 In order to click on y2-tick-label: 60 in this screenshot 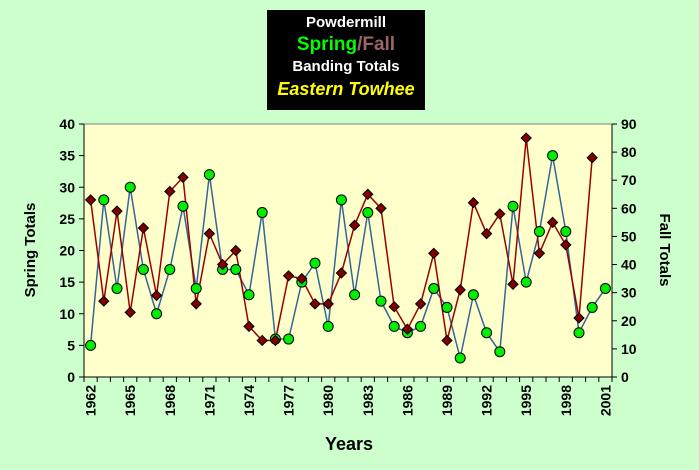, I will do `click(629, 208)`.